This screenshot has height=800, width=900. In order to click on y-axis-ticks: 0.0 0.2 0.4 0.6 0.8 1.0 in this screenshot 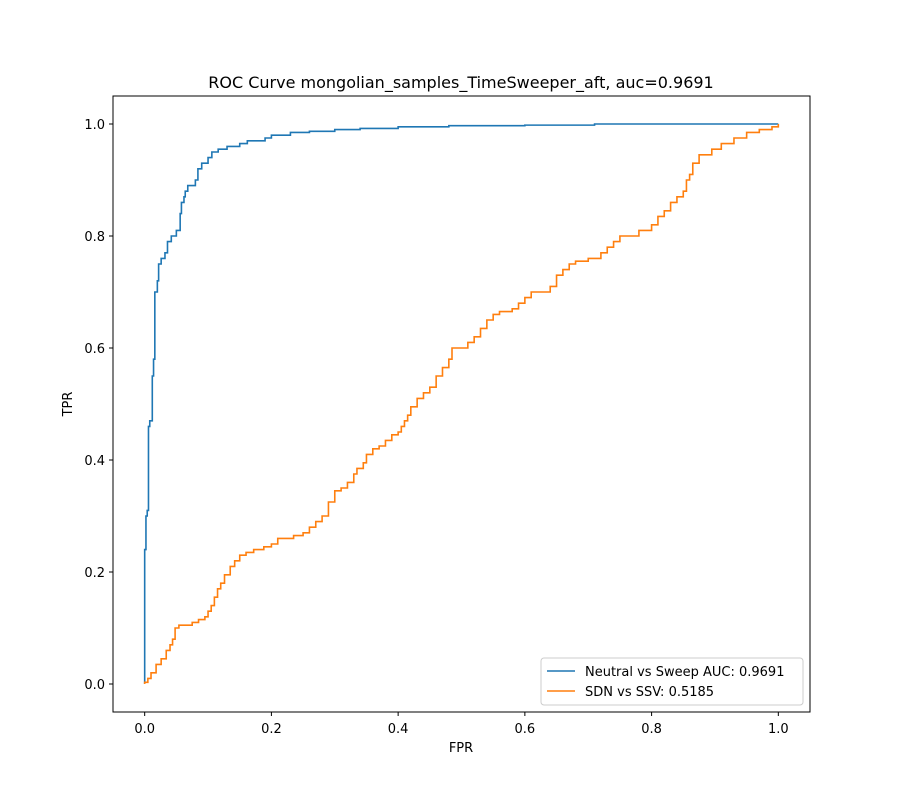, I will do `click(98, 405)`.